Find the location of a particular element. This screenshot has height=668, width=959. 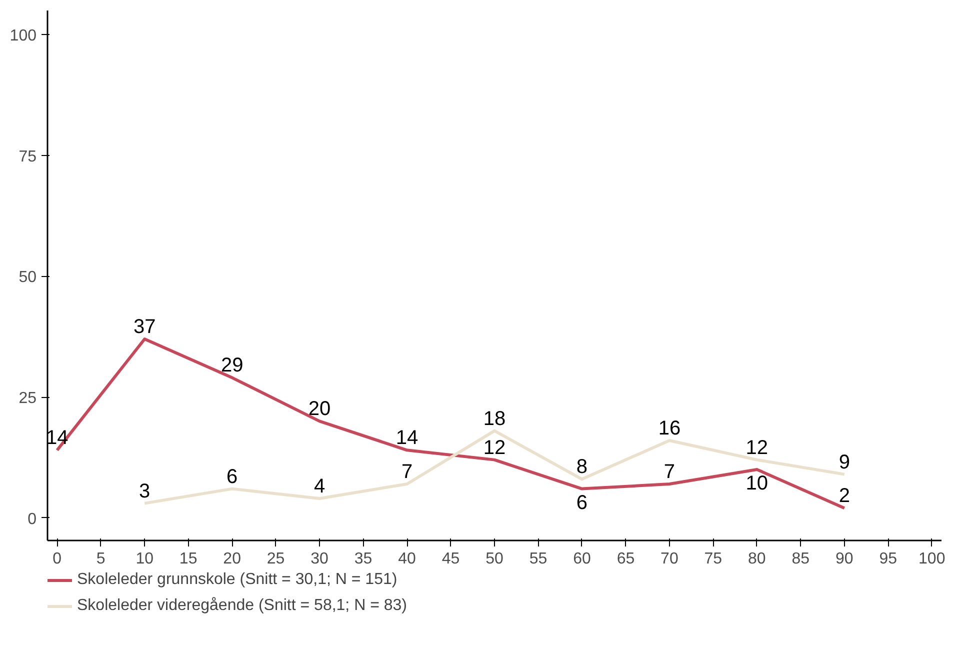

x-tick-label: 95 is located at coordinates (888, 559).